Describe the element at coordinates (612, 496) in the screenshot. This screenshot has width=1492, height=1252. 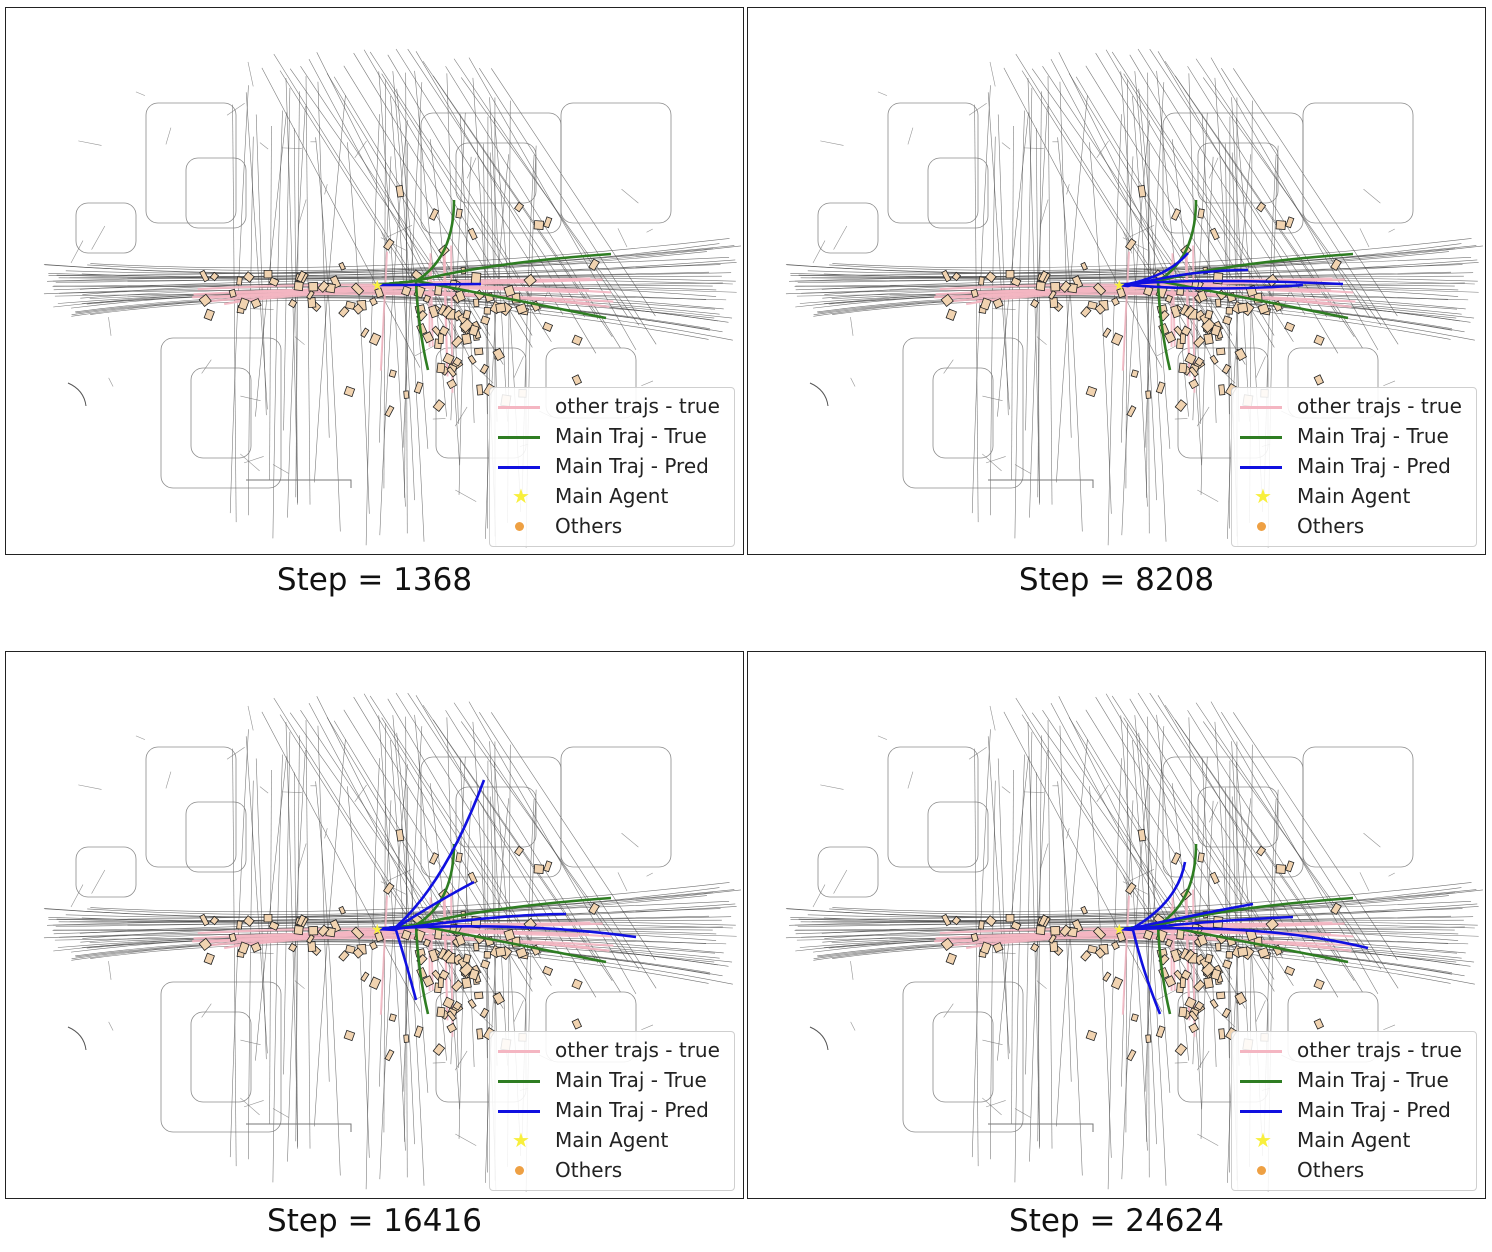
I see `legend-label-main-agent: Main Agent` at that location.